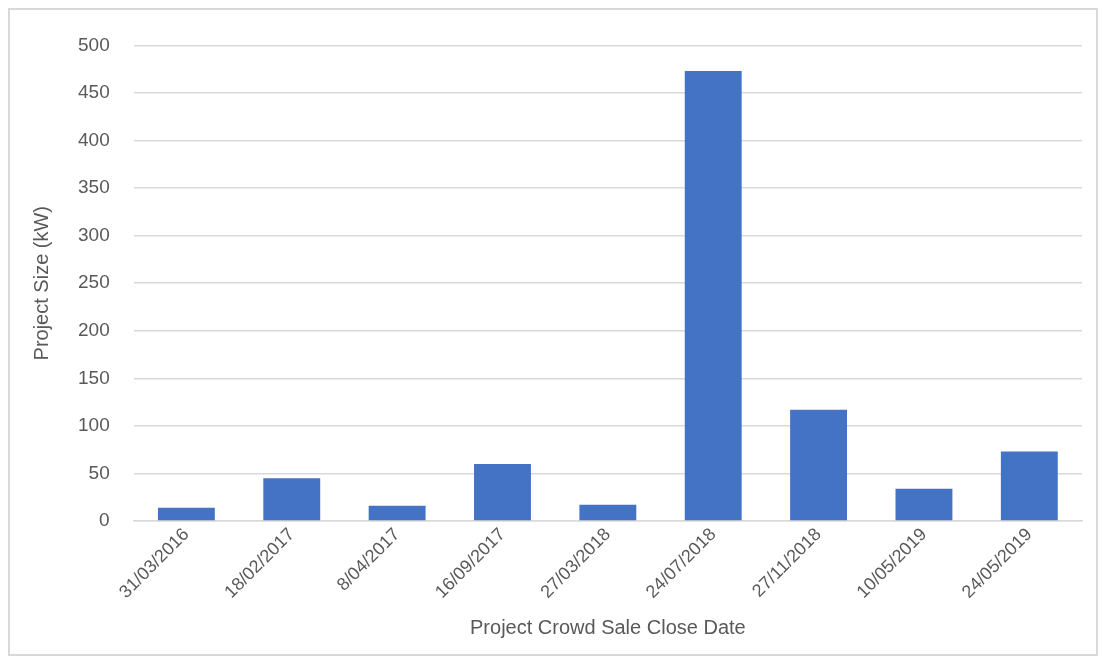 This screenshot has width=1110, height=664. What do you see at coordinates (94, 330) in the screenshot?
I see `y-tick-label: 200` at bounding box center [94, 330].